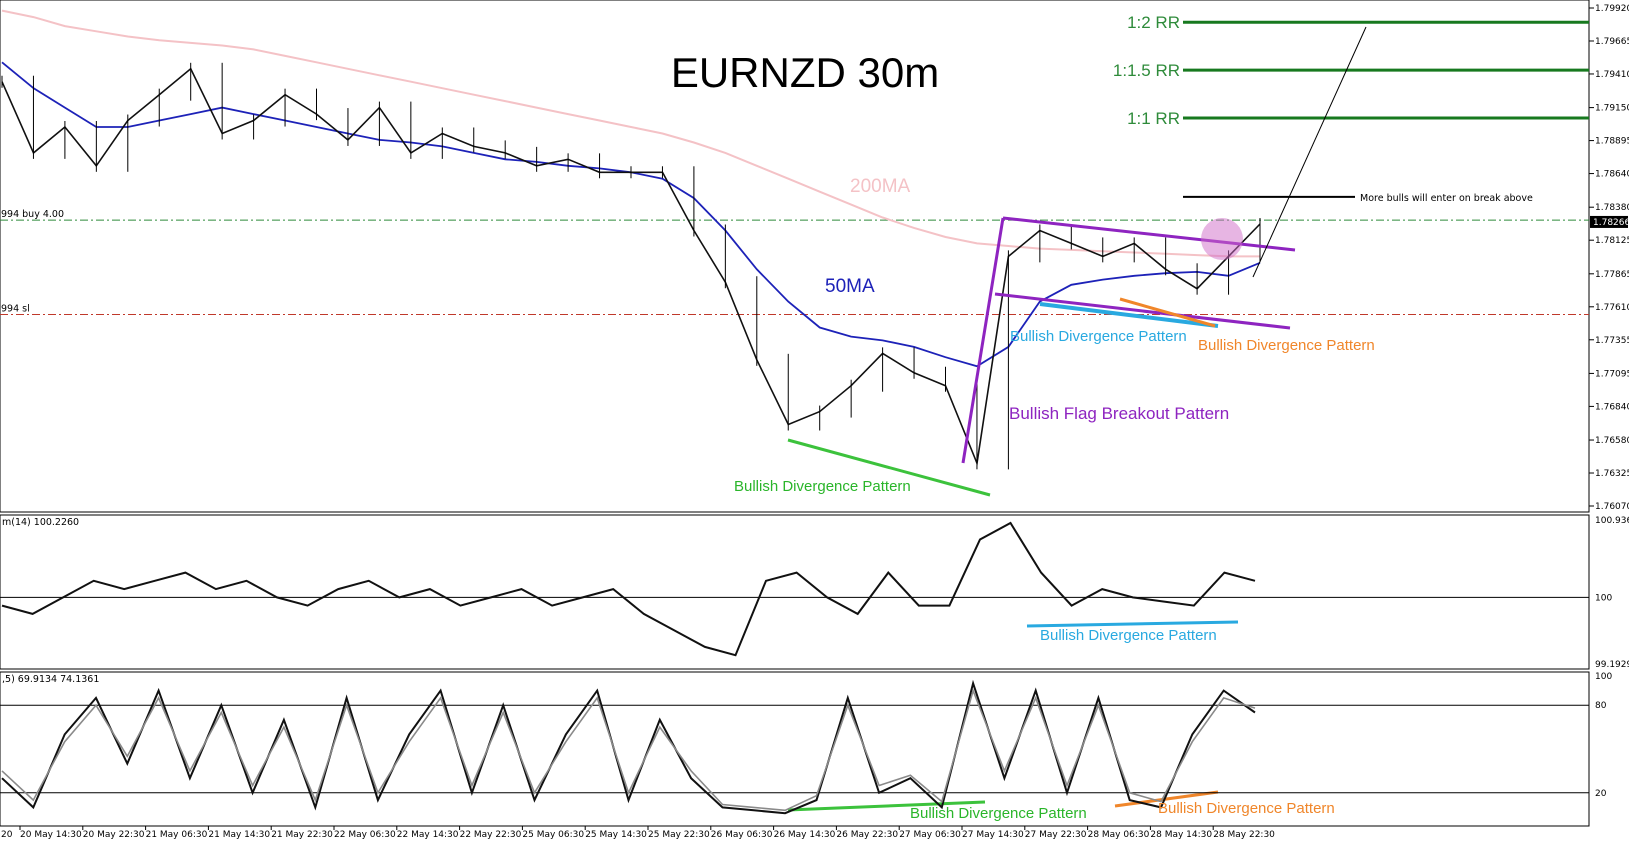  What do you see at coordinates (616, 835) in the screenshot?
I see `time-tick-label: 25 May 14:30` at bounding box center [616, 835].